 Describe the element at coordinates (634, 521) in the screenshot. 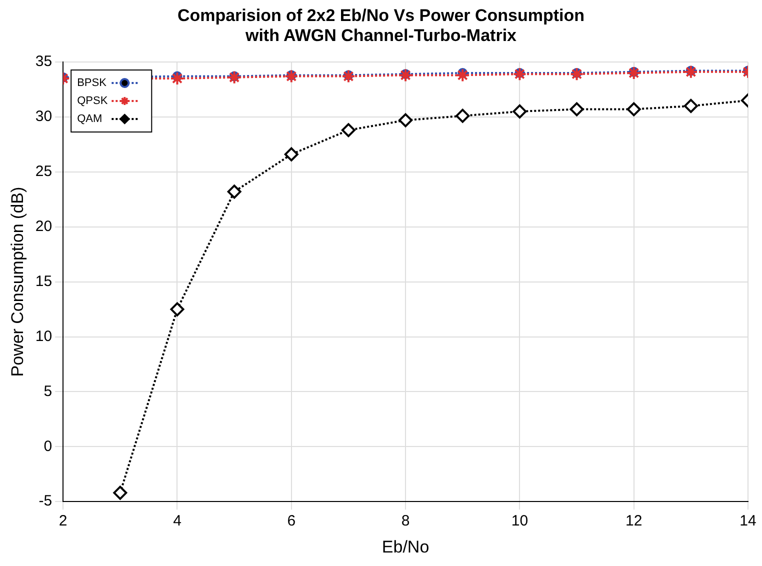

I see `x-tick-label: 12` at that location.